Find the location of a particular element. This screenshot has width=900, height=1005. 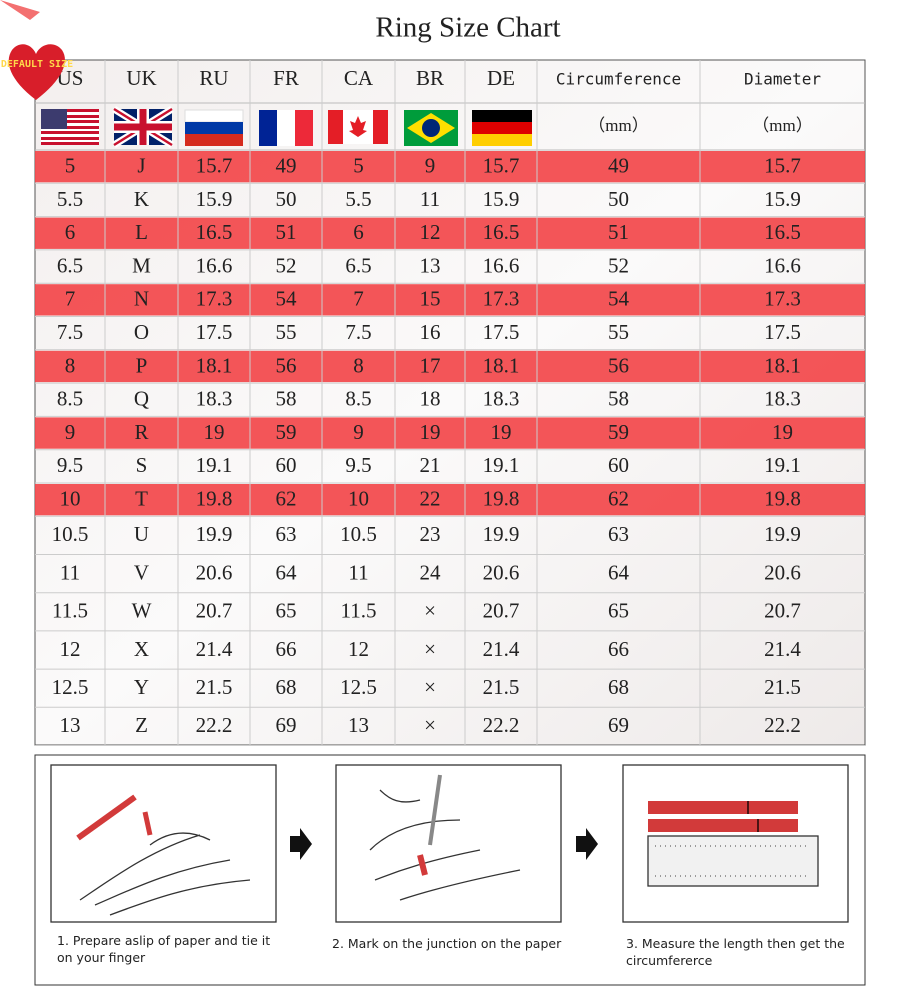

cell: J is located at coordinates (141, 165).